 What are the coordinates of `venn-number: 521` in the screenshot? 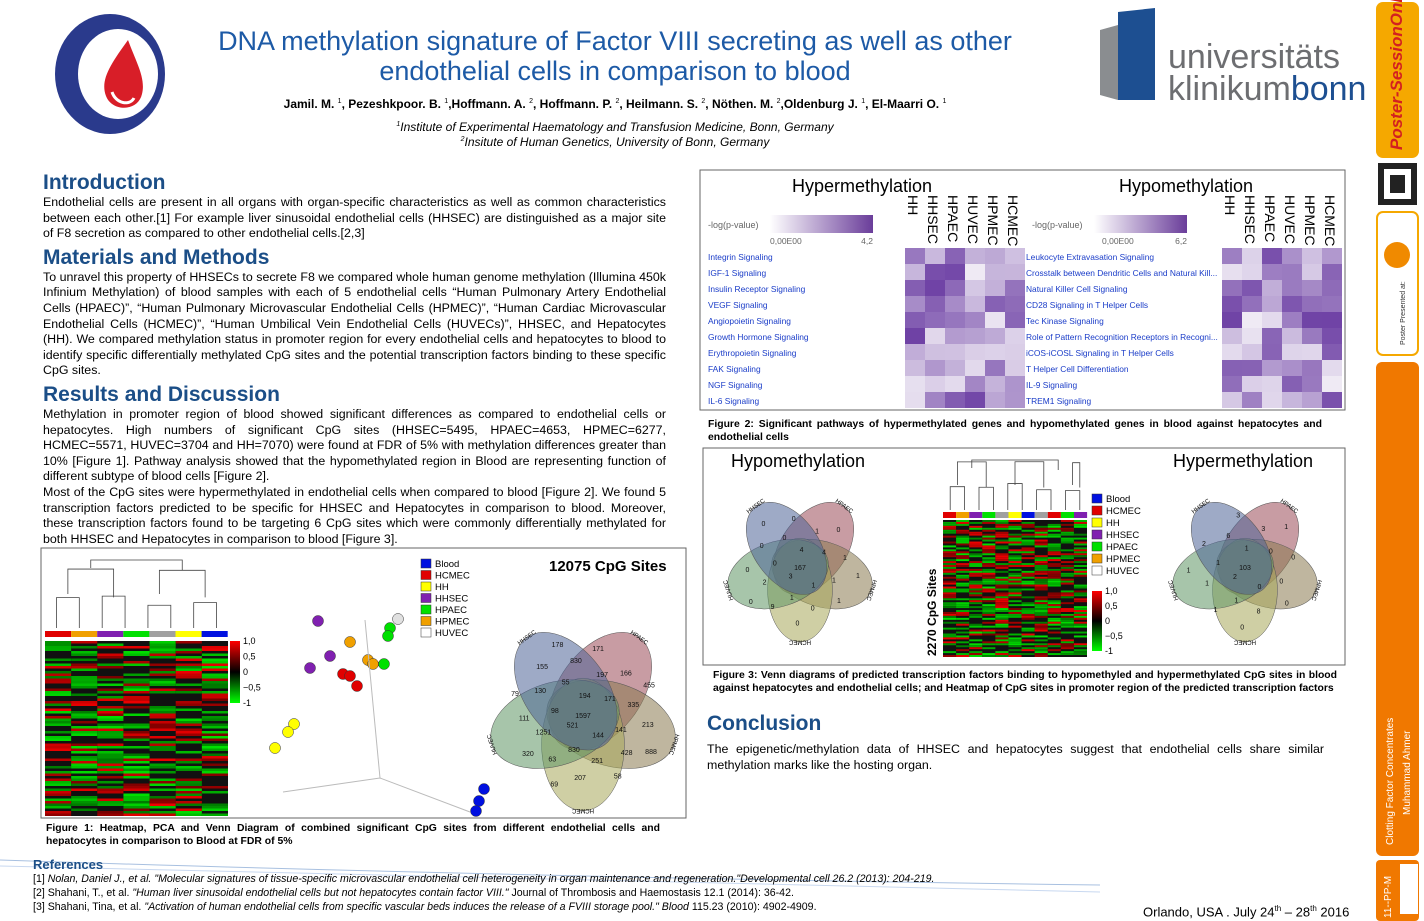 It's located at (573, 726).